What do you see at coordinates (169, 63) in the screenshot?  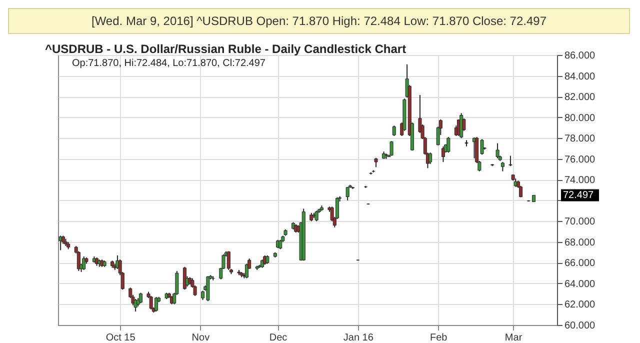 I see `annotation: Op:71.870, Hi:72.484, Lo:71.870, Cl:72.497` at bounding box center [169, 63].